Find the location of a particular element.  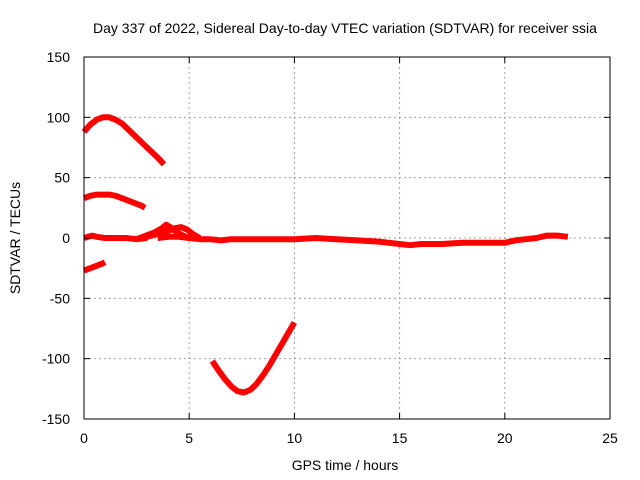

x-tick-label: 10 is located at coordinates (295, 438).